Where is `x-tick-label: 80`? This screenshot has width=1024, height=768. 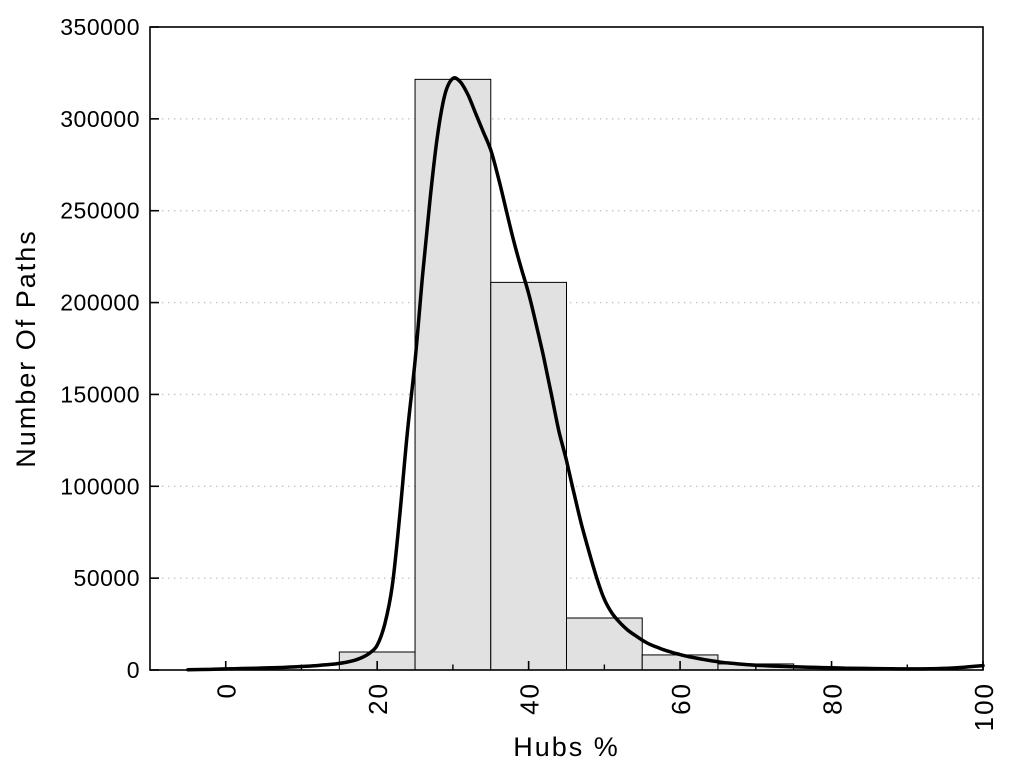 x-tick-label: 80 is located at coordinates (833, 698).